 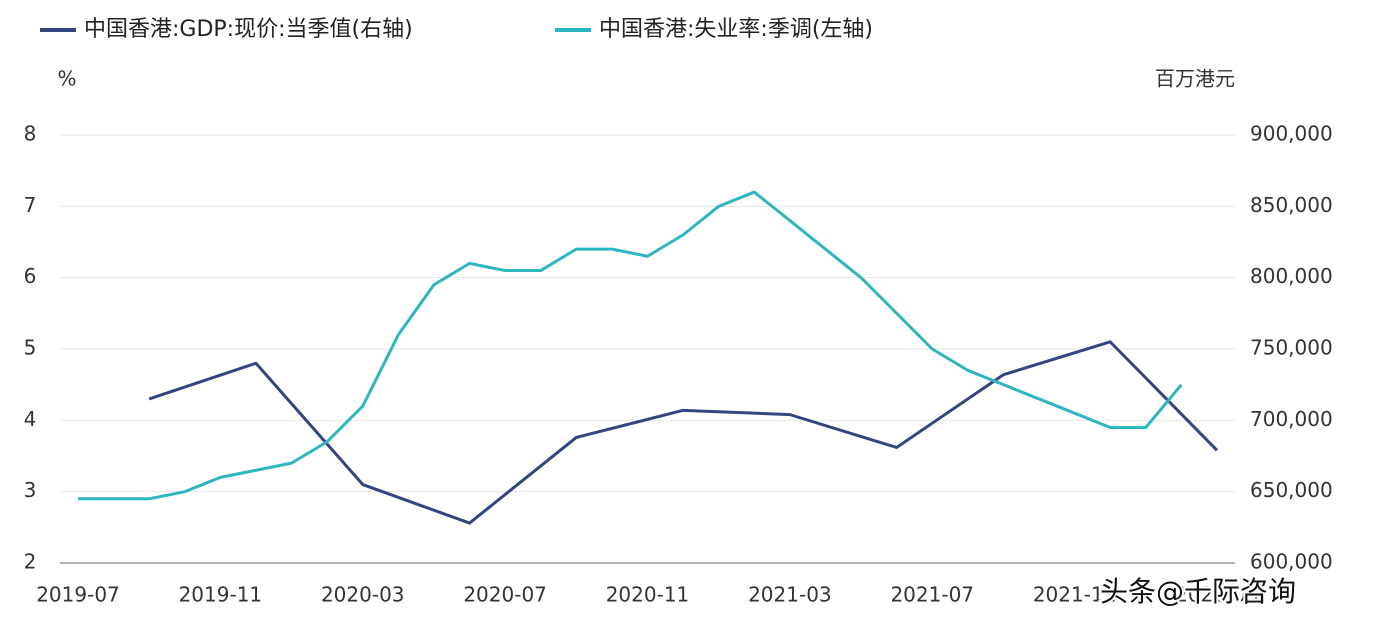 What do you see at coordinates (1291, 134) in the screenshot?
I see `y2-tick-label: 900,000` at bounding box center [1291, 134].